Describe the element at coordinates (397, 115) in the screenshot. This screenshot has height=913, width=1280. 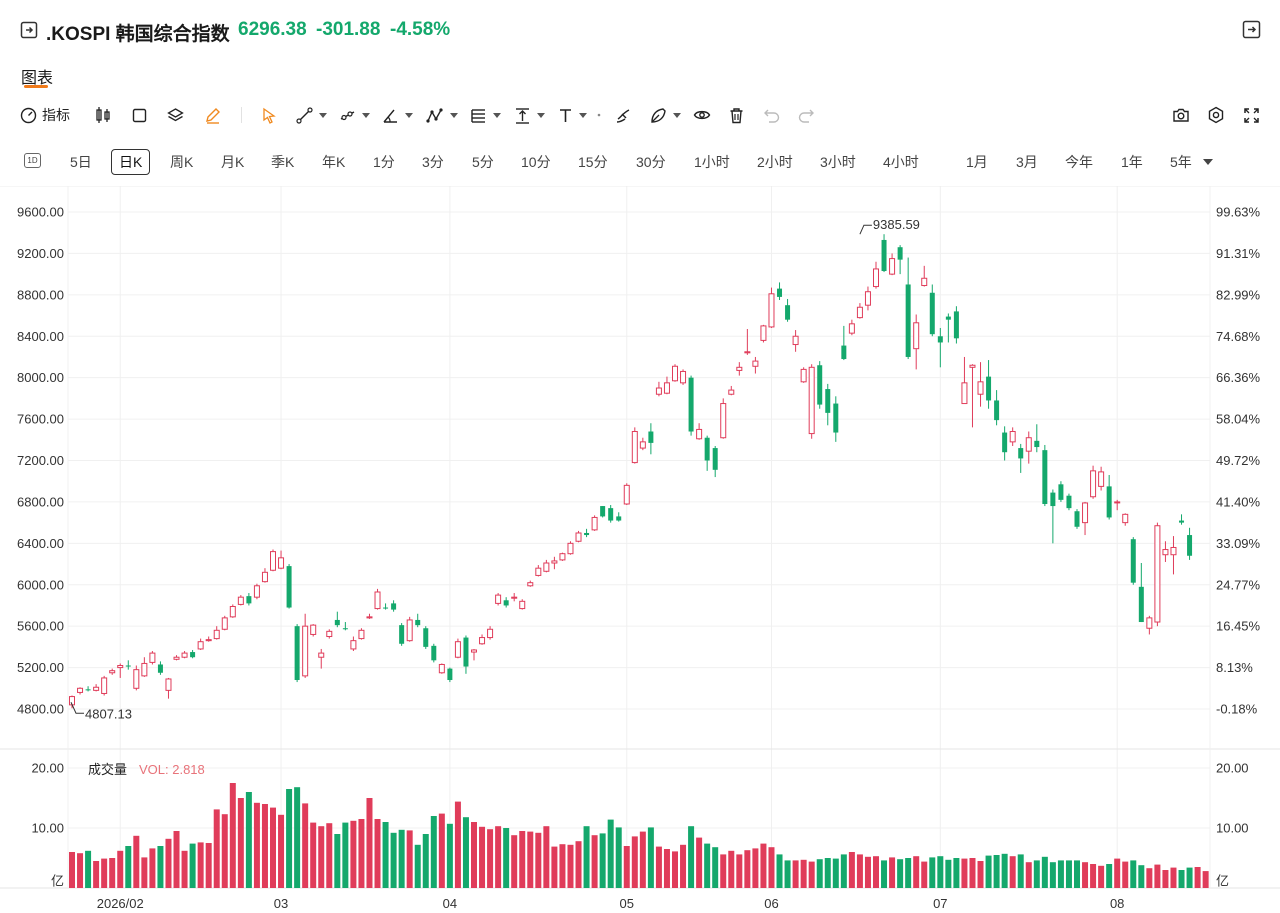
I see `angle-tool-icon` at that location.